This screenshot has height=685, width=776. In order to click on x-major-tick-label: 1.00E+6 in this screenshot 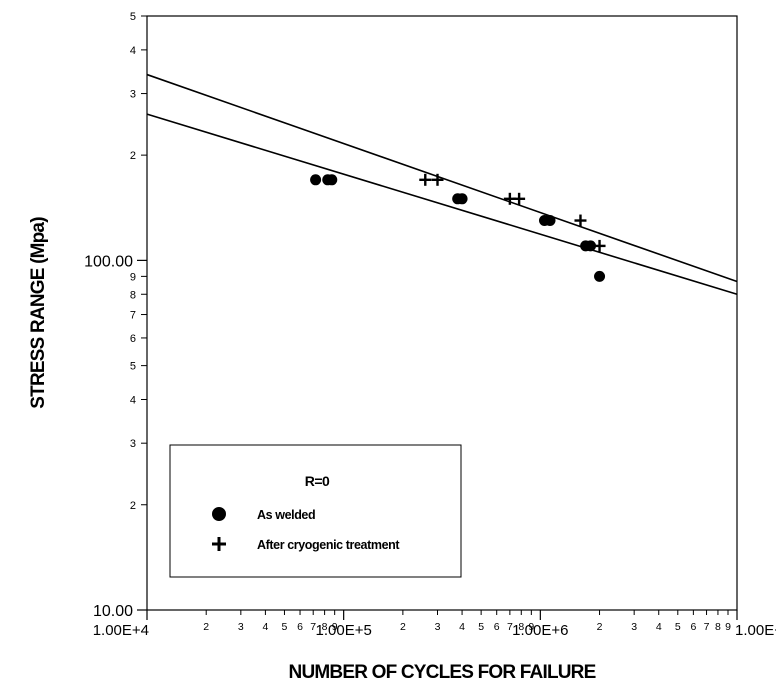, I will do `click(540, 630)`.